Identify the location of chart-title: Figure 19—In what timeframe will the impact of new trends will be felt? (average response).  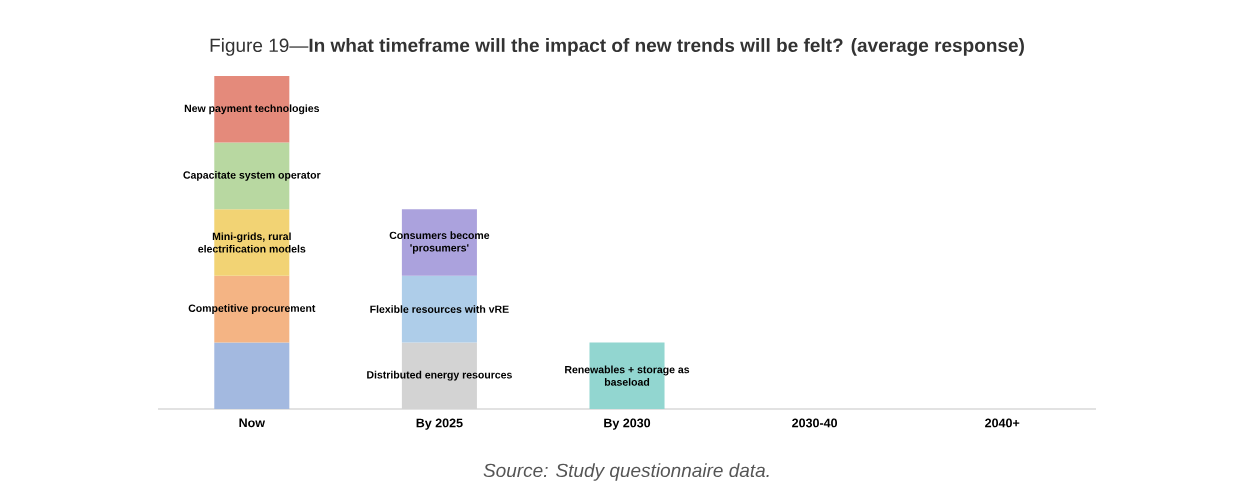
(617, 47).